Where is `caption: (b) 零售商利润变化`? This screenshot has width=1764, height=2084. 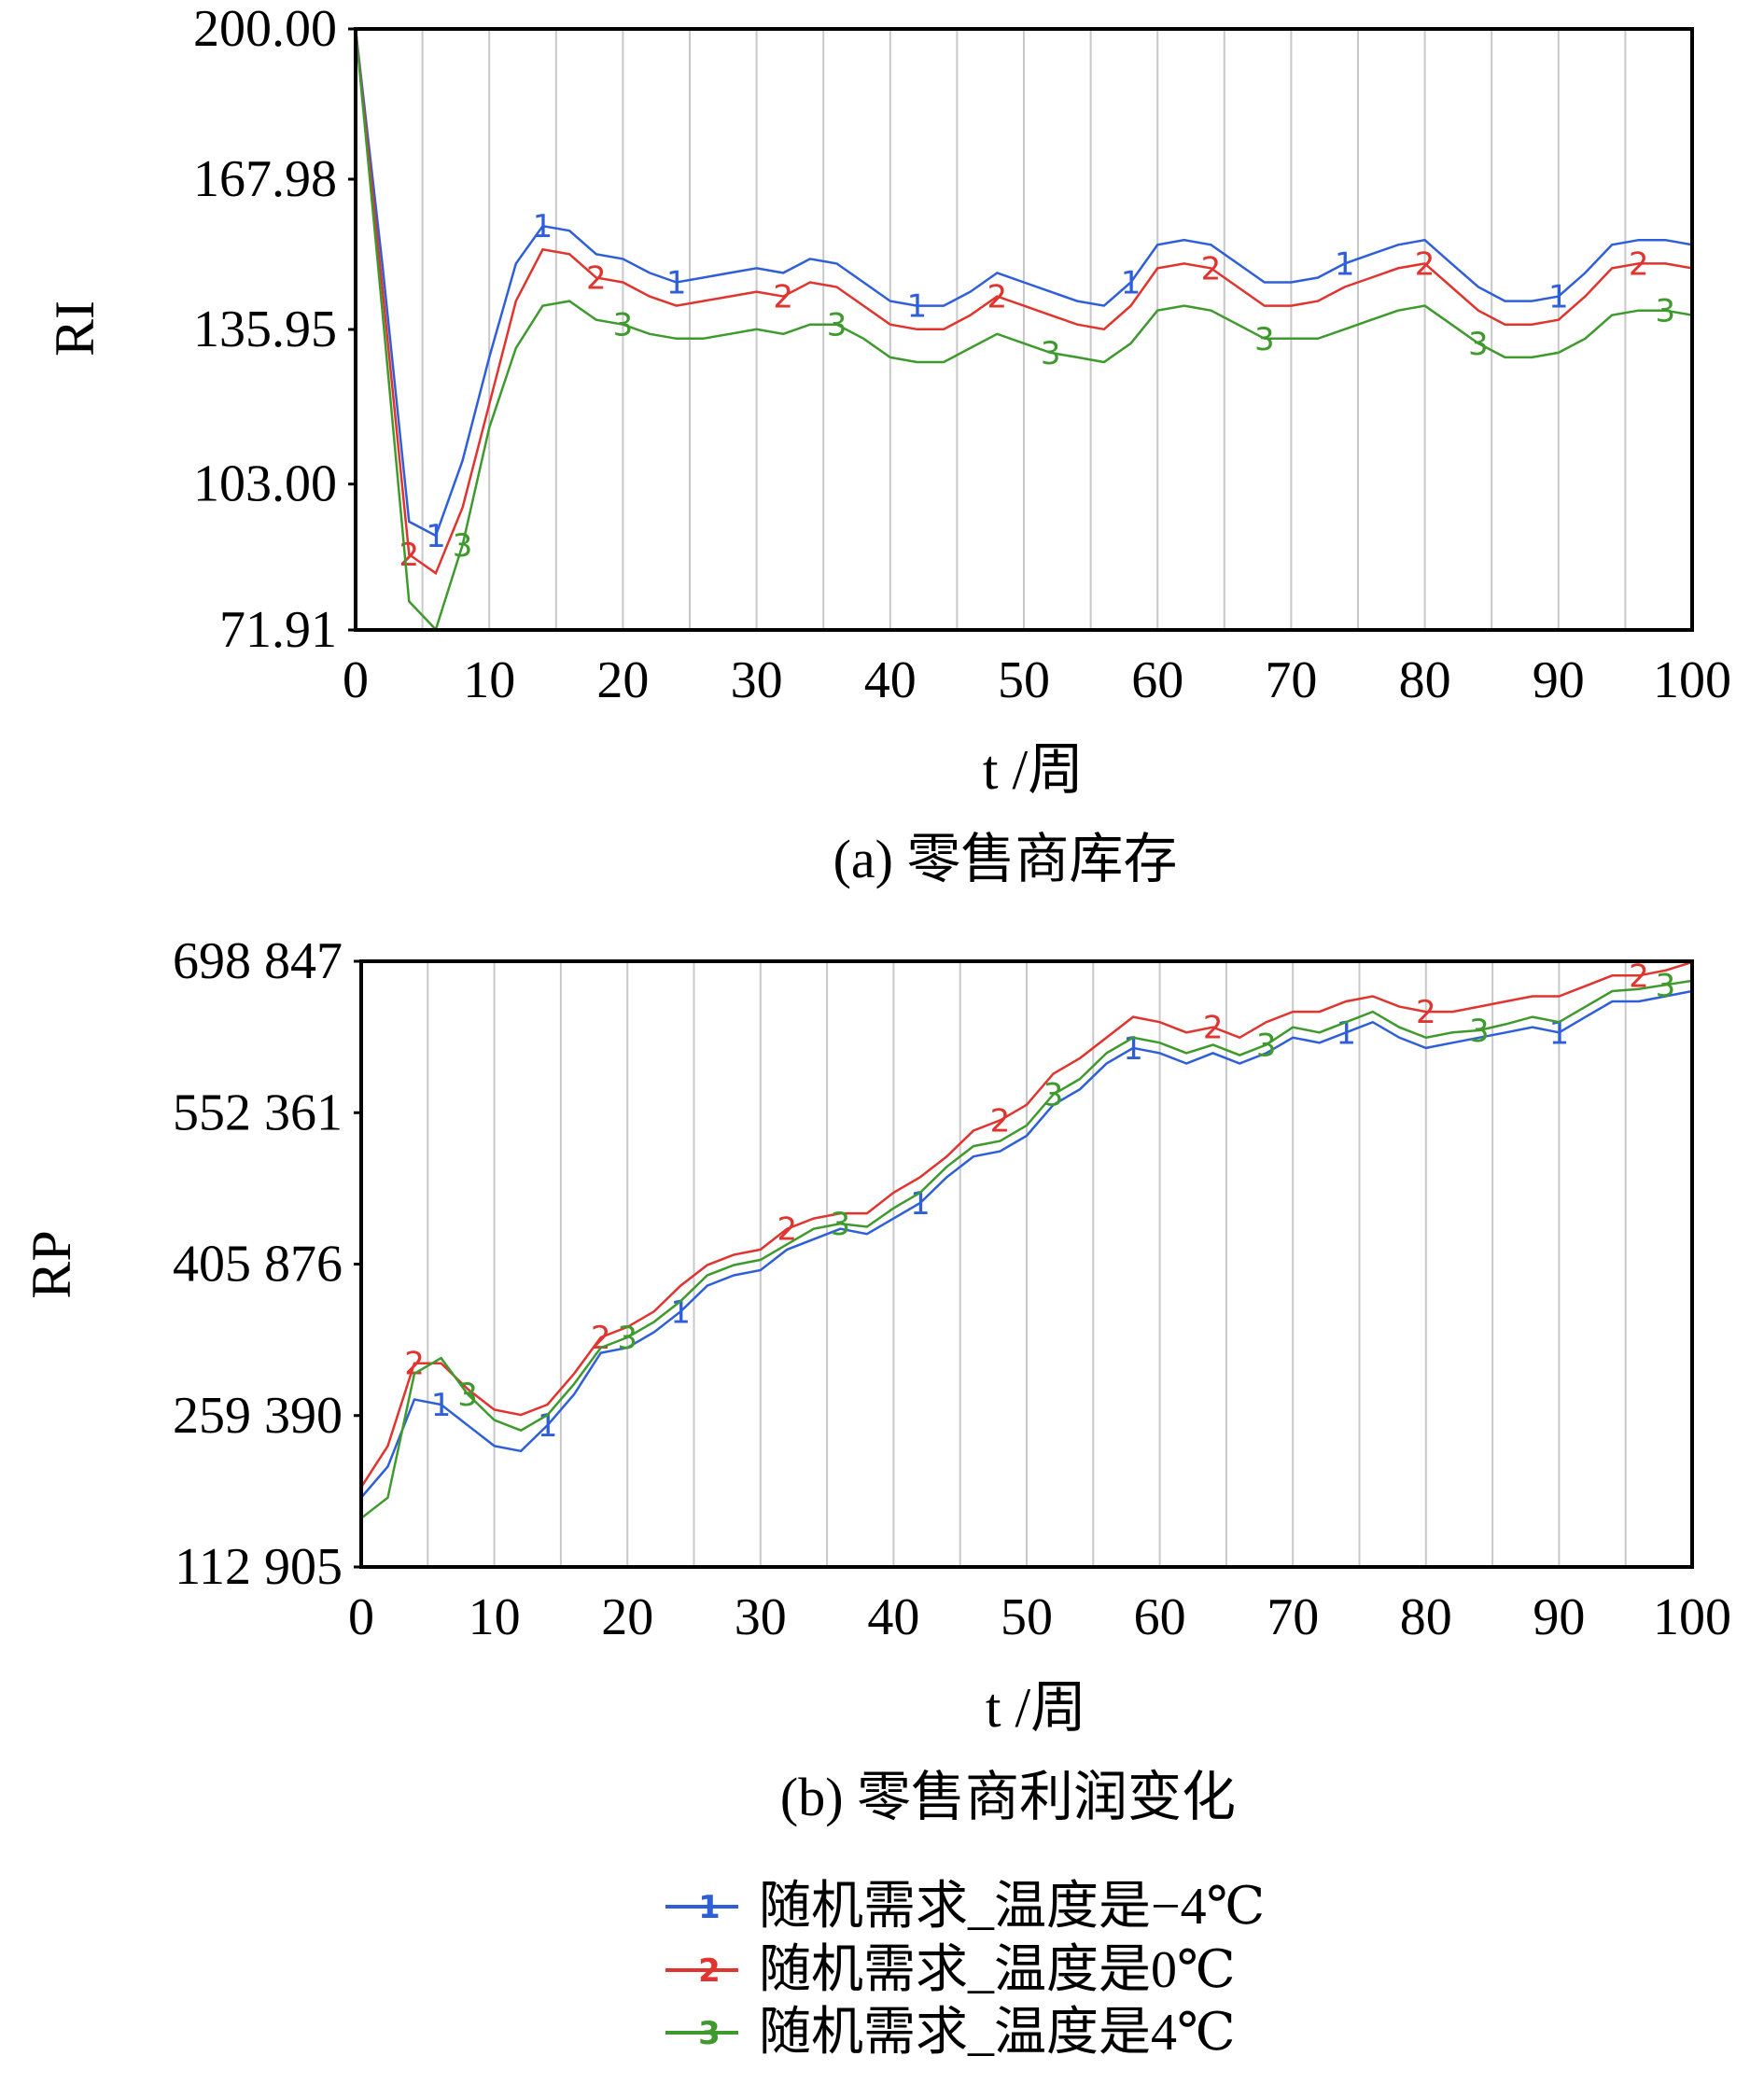 caption: (b) 零售商利润变化 is located at coordinates (1008, 1797).